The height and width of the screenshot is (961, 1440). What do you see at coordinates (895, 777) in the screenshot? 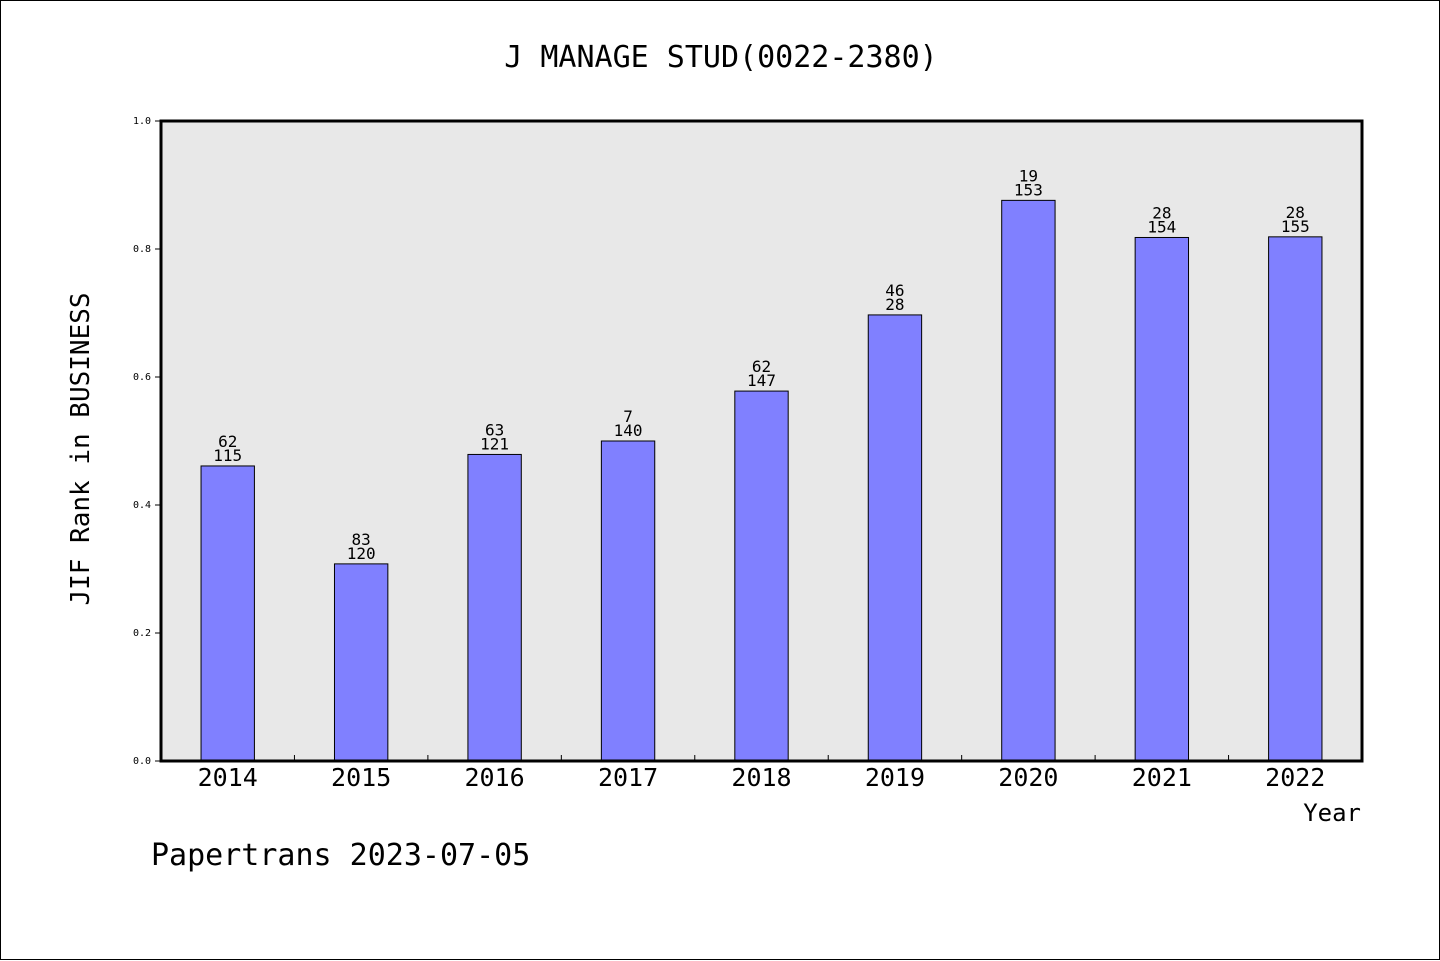
I see `x-tick-label: 2019` at bounding box center [895, 777].